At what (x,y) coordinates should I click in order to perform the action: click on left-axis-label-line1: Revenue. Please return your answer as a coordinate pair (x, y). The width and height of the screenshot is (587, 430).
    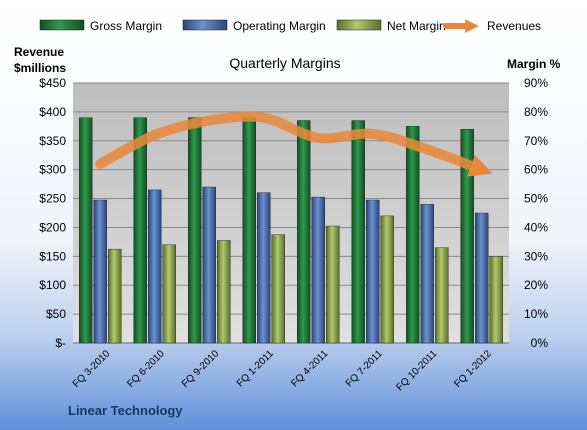
    Looking at the image, I should click on (39, 52).